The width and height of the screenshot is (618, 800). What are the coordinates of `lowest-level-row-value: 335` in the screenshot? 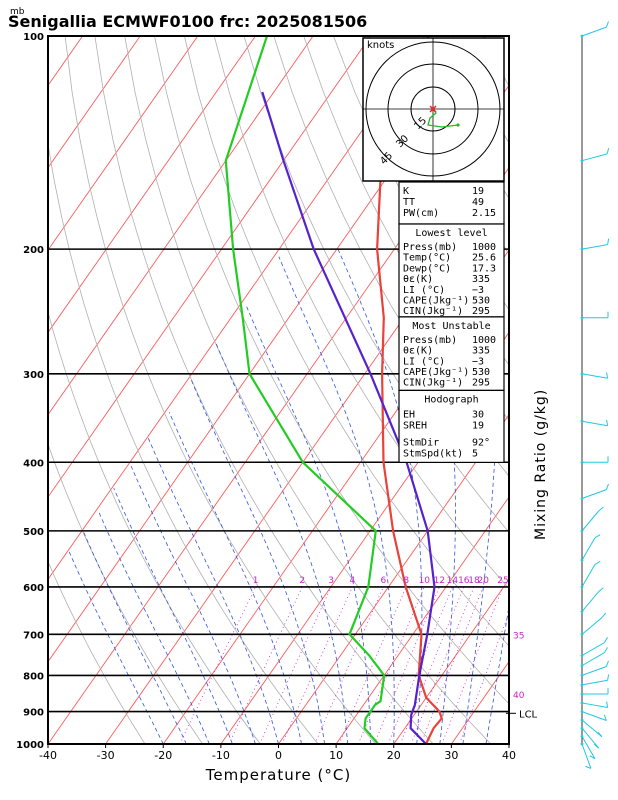 It's located at (481, 279).